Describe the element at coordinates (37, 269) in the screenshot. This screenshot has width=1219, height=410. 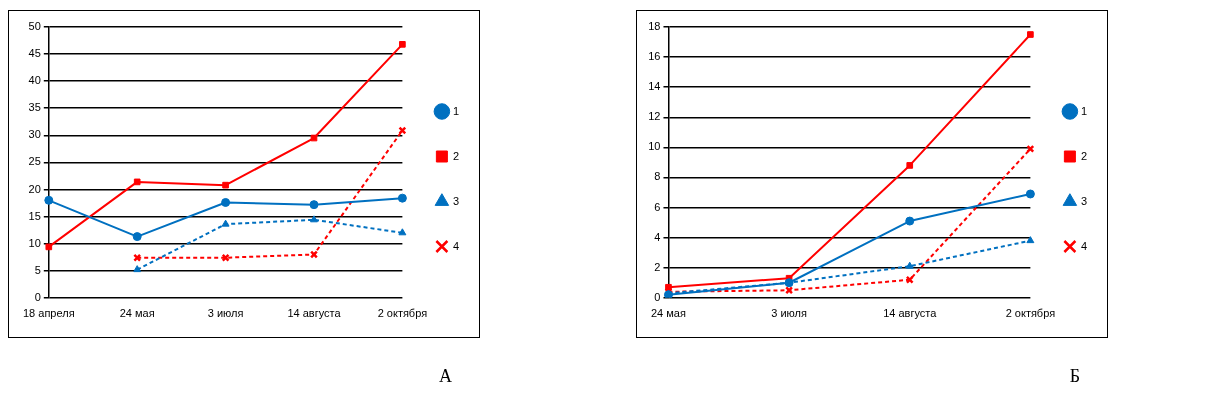
I see `y-tick-label: 5` at that location.